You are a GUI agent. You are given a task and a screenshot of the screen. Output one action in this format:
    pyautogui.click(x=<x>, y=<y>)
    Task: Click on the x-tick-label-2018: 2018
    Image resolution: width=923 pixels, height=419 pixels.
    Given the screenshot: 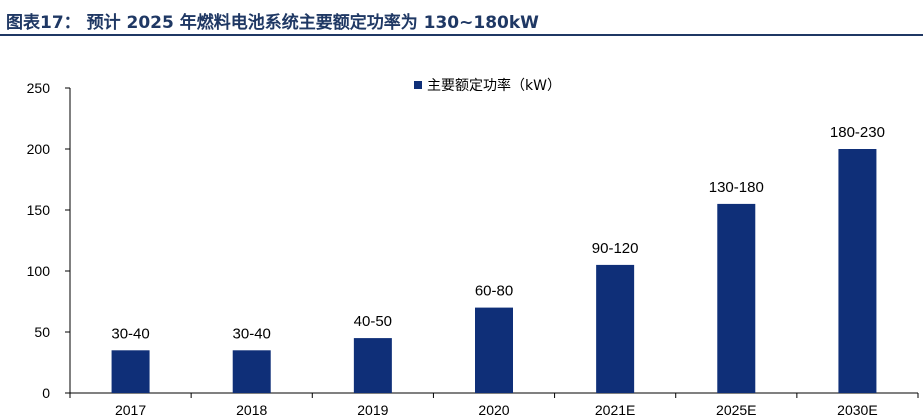 What is the action you would take?
    pyautogui.click(x=251, y=410)
    